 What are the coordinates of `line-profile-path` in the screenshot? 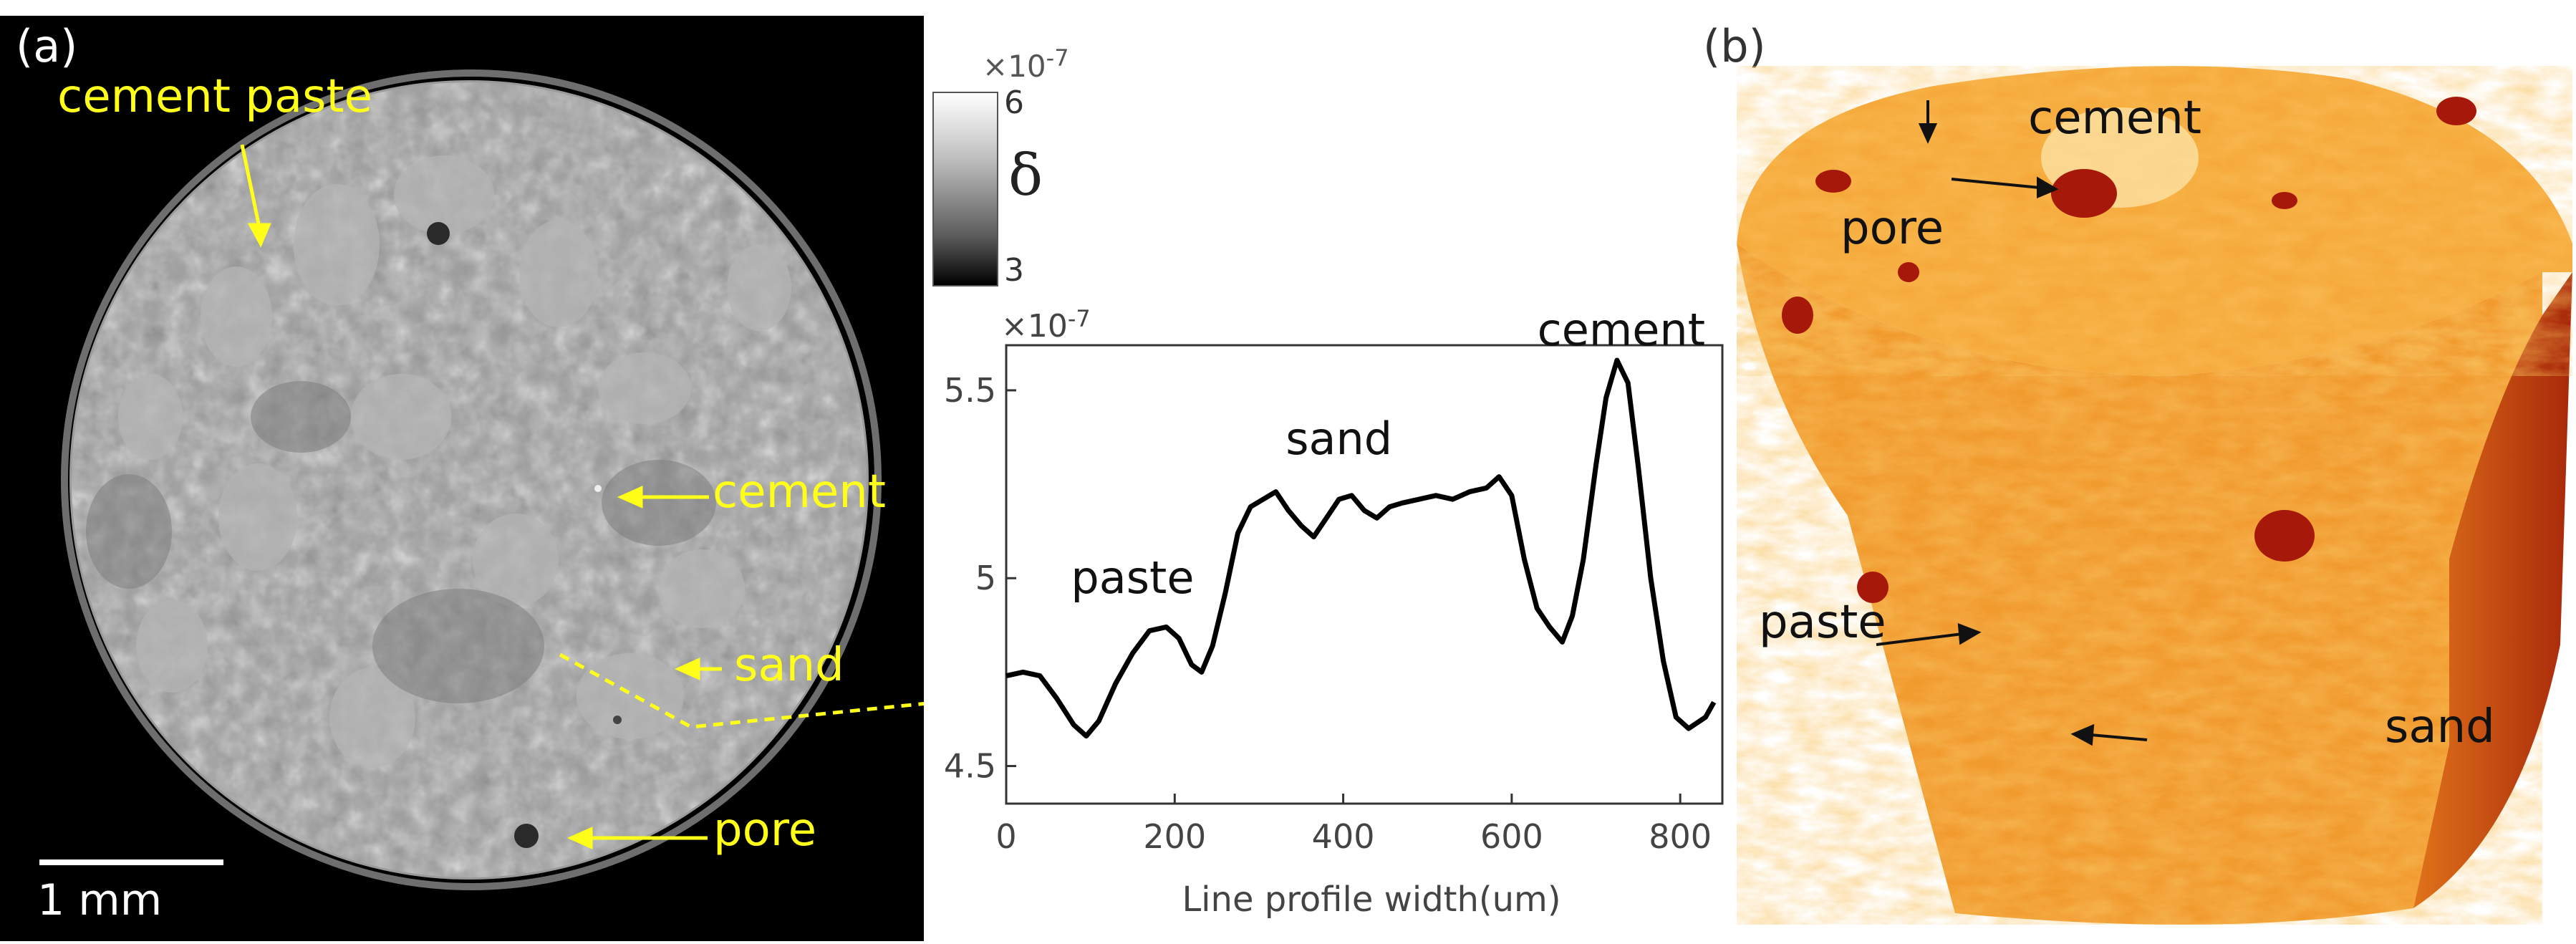 It's located at (772, 690).